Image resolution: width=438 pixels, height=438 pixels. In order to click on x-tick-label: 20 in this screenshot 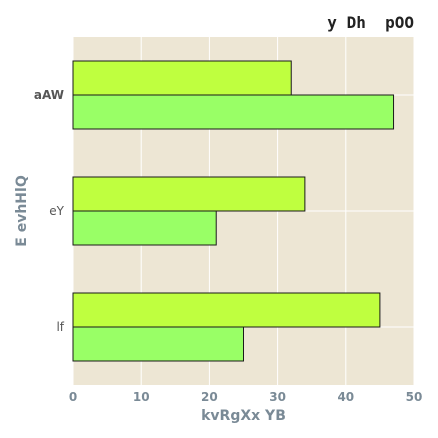, I will do `click(209, 397)`.